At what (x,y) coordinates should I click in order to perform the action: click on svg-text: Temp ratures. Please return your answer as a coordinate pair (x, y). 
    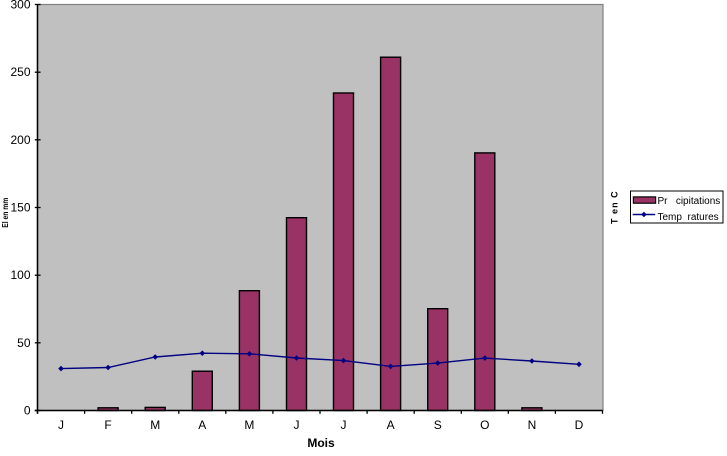
    Looking at the image, I should click on (688, 217).